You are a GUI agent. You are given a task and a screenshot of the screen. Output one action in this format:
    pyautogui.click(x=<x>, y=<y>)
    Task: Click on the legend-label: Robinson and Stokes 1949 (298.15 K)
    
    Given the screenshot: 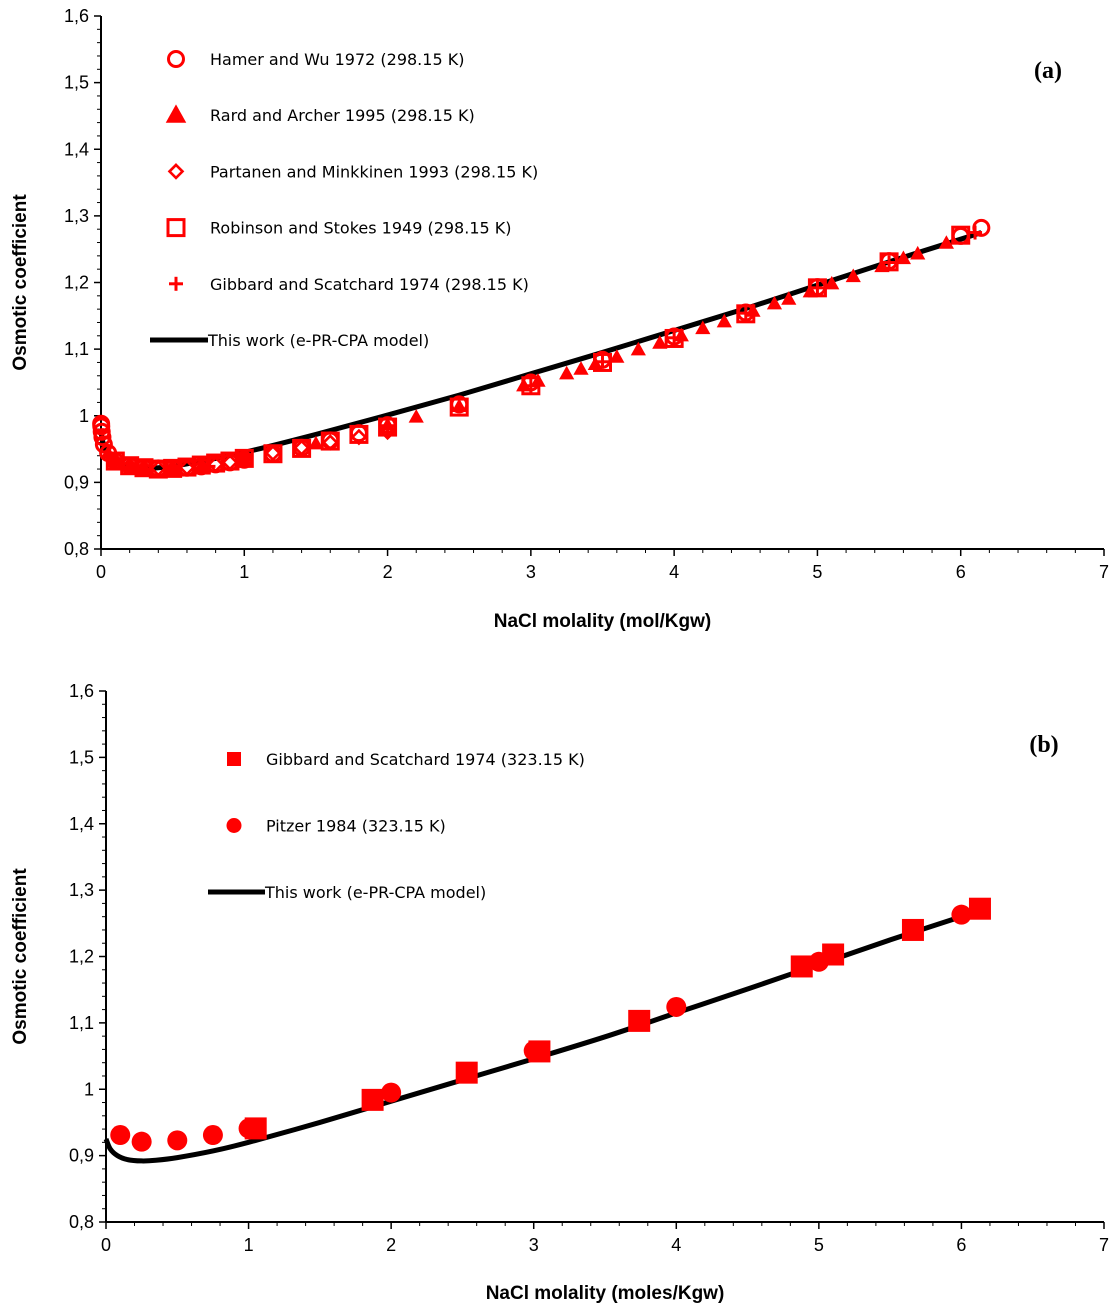 What is the action you would take?
    pyautogui.click(x=361, y=228)
    